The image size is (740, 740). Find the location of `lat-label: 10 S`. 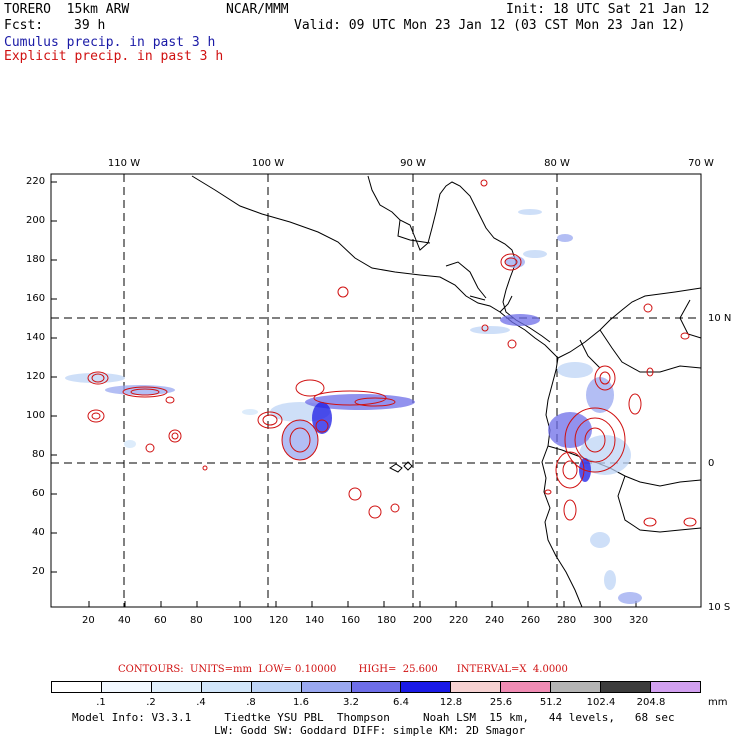

lat-label: 10 S is located at coordinates (719, 607).